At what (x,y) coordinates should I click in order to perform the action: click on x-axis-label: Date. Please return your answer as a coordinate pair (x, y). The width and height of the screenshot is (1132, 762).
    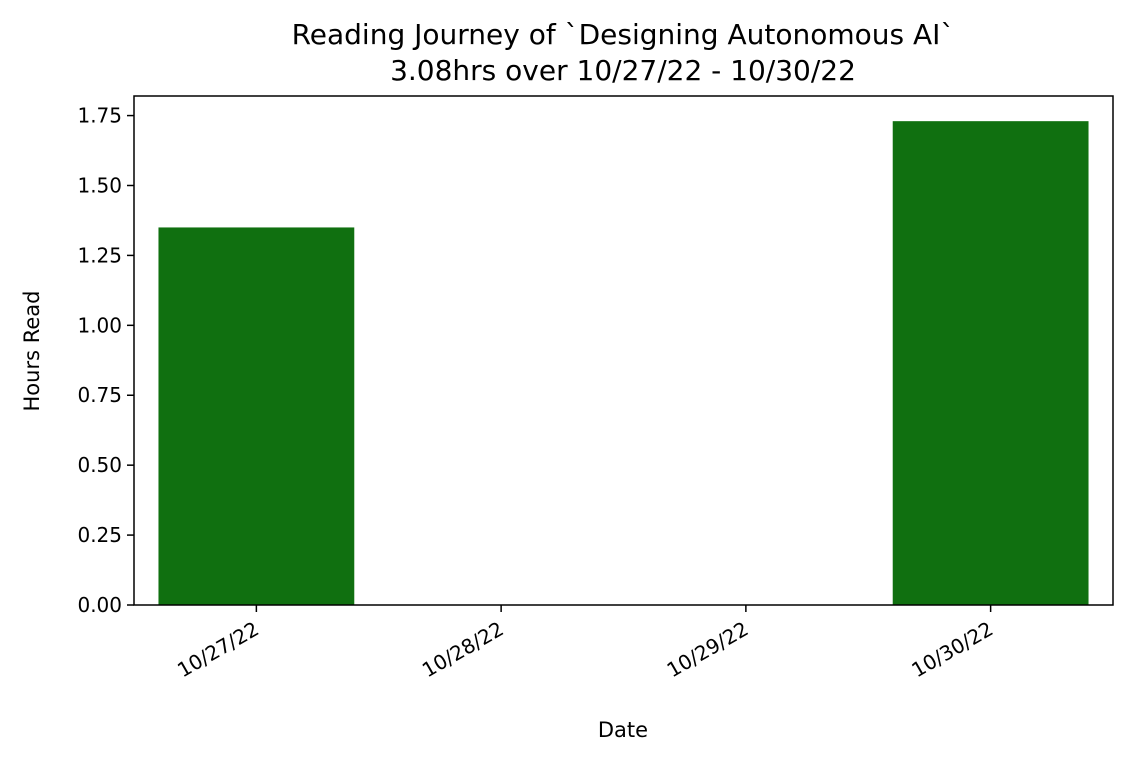
    Looking at the image, I should click on (623, 730).